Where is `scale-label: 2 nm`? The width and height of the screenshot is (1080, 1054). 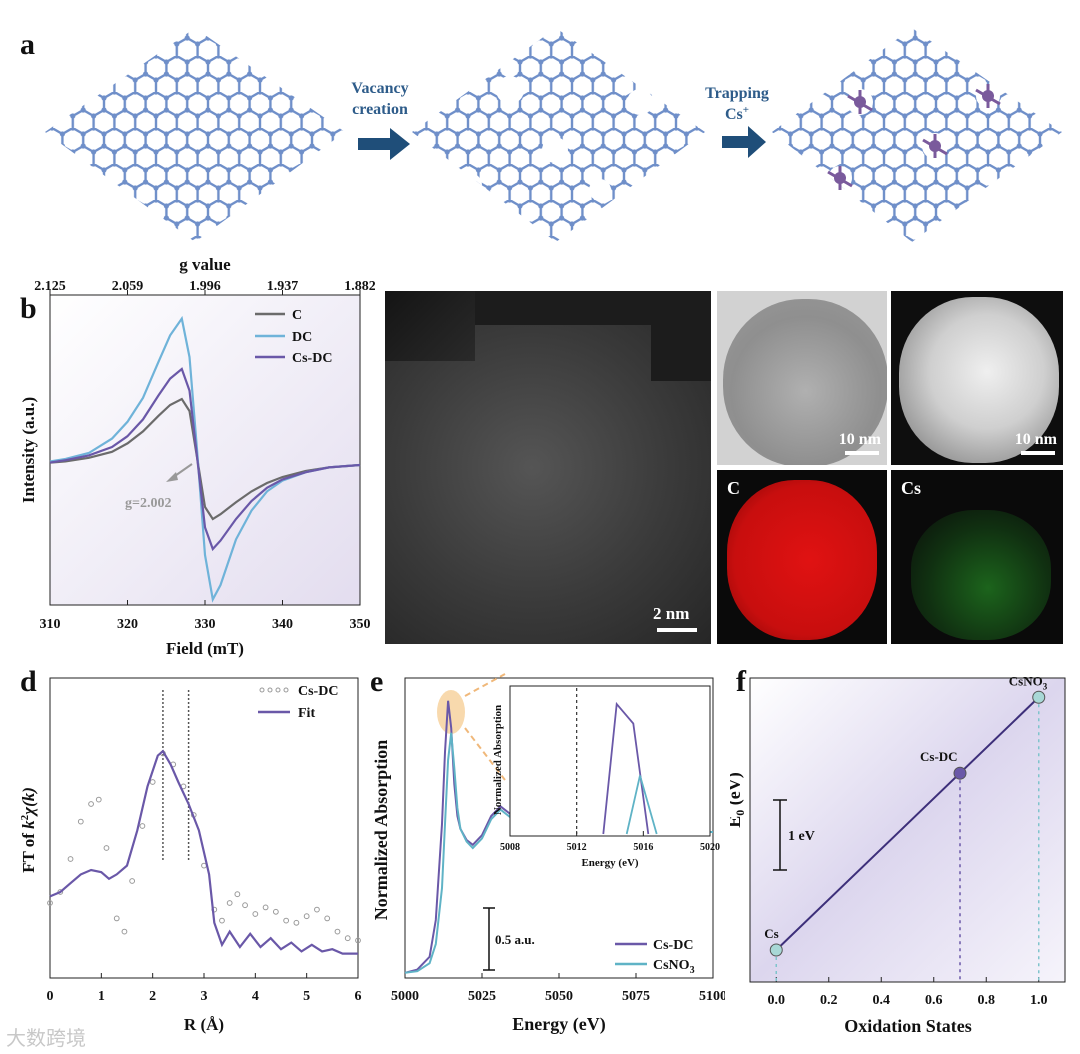 scale-label: 2 nm is located at coordinates (671, 613).